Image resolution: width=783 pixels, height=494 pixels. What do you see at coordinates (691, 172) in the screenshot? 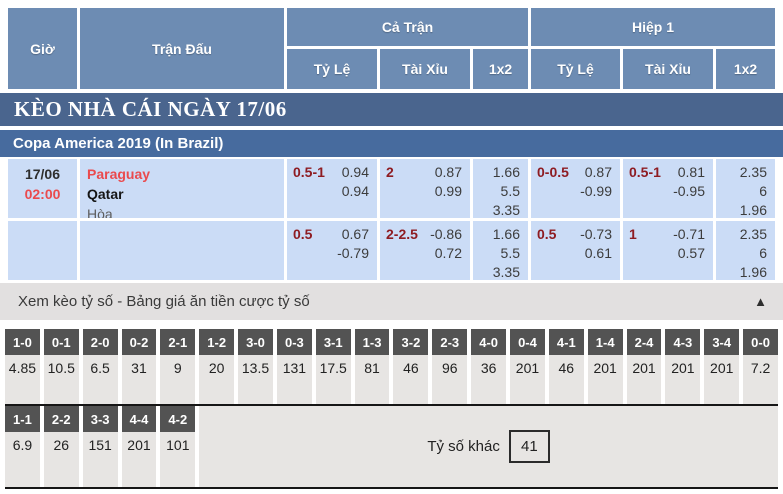
I see `odds-value: 0.81` at bounding box center [691, 172].